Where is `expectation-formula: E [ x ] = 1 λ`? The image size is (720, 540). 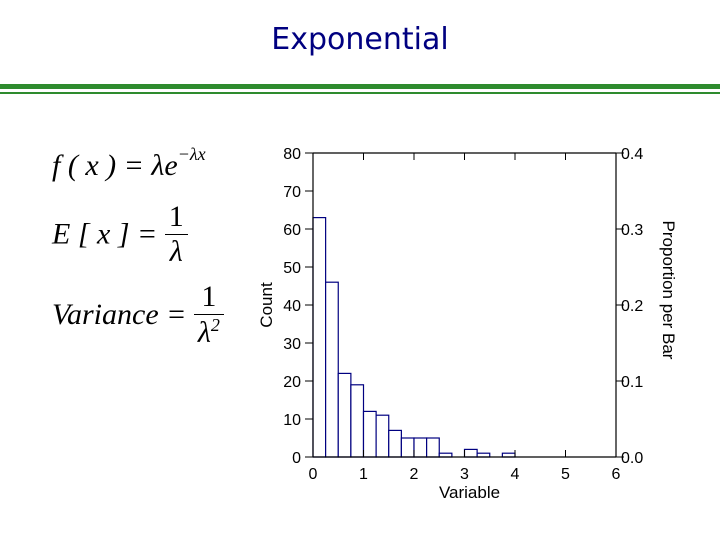 expectation-formula: E [ x ] = 1 λ is located at coordinates (120, 234).